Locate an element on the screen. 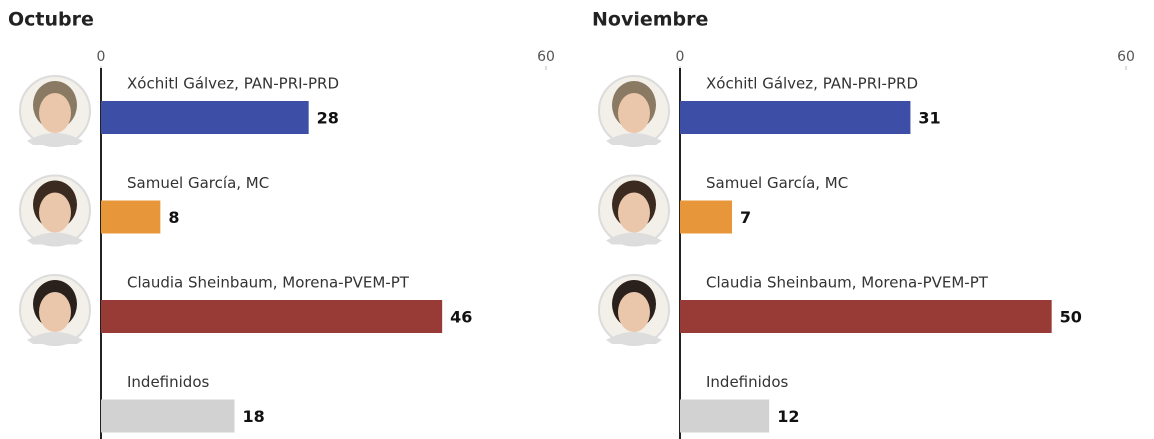 The width and height of the screenshot is (1154, 439). chart-title: Noviembre is located at coordinates (650, 20).